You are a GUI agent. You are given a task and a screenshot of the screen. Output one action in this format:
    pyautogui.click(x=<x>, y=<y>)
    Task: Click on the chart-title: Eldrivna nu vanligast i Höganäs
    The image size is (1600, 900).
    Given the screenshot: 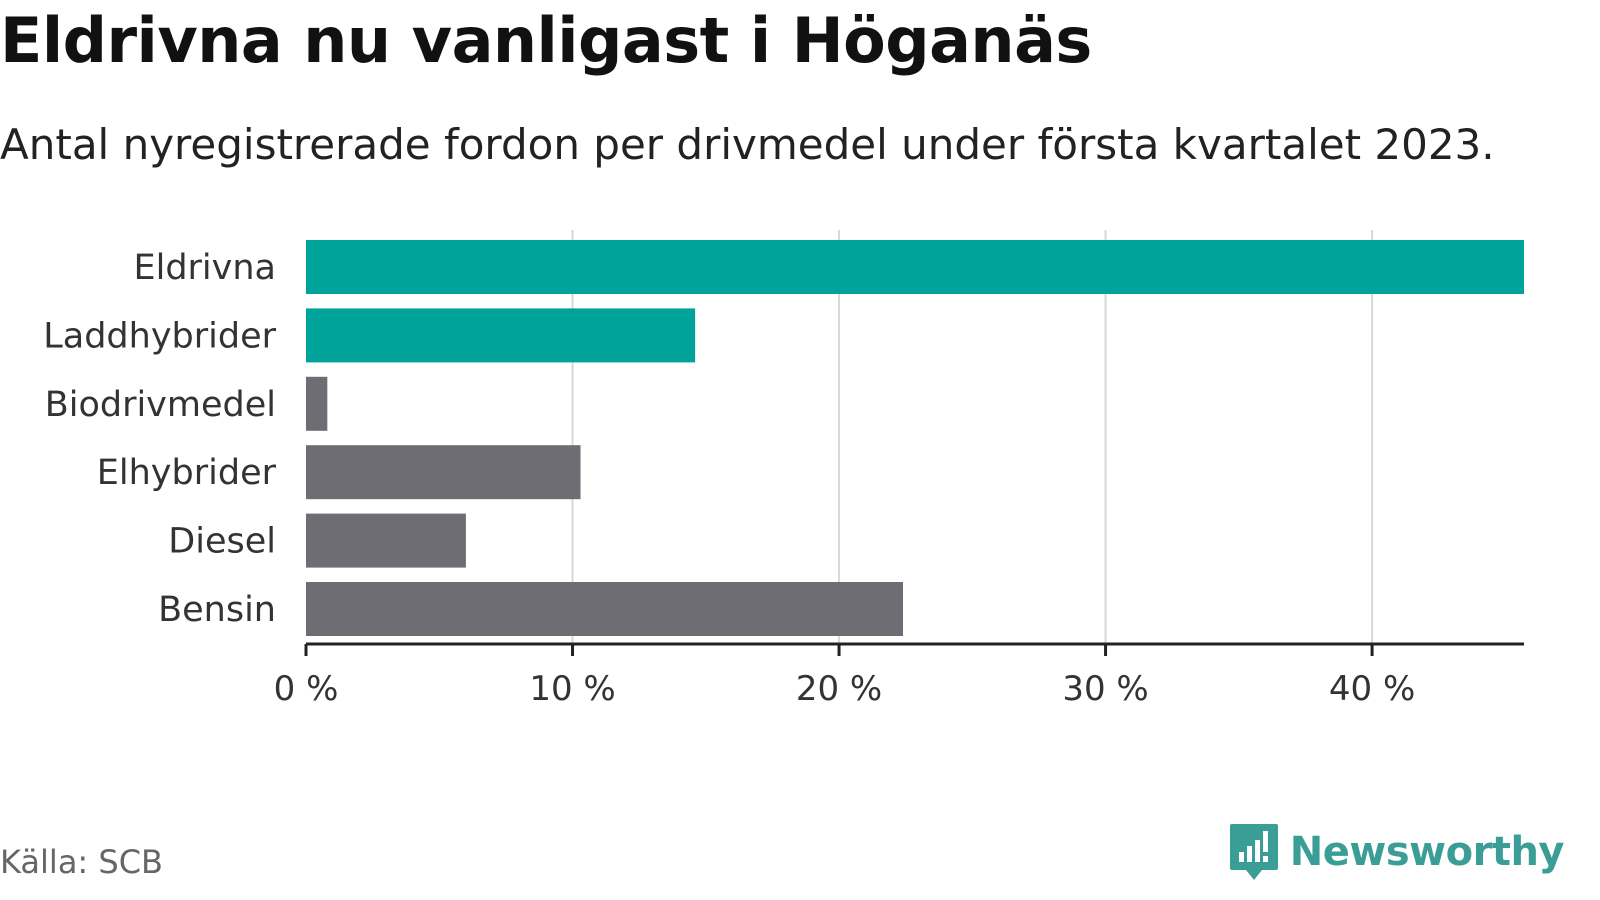 What is the action you would take?
    pyautogui.click(x=546, y=40)
    